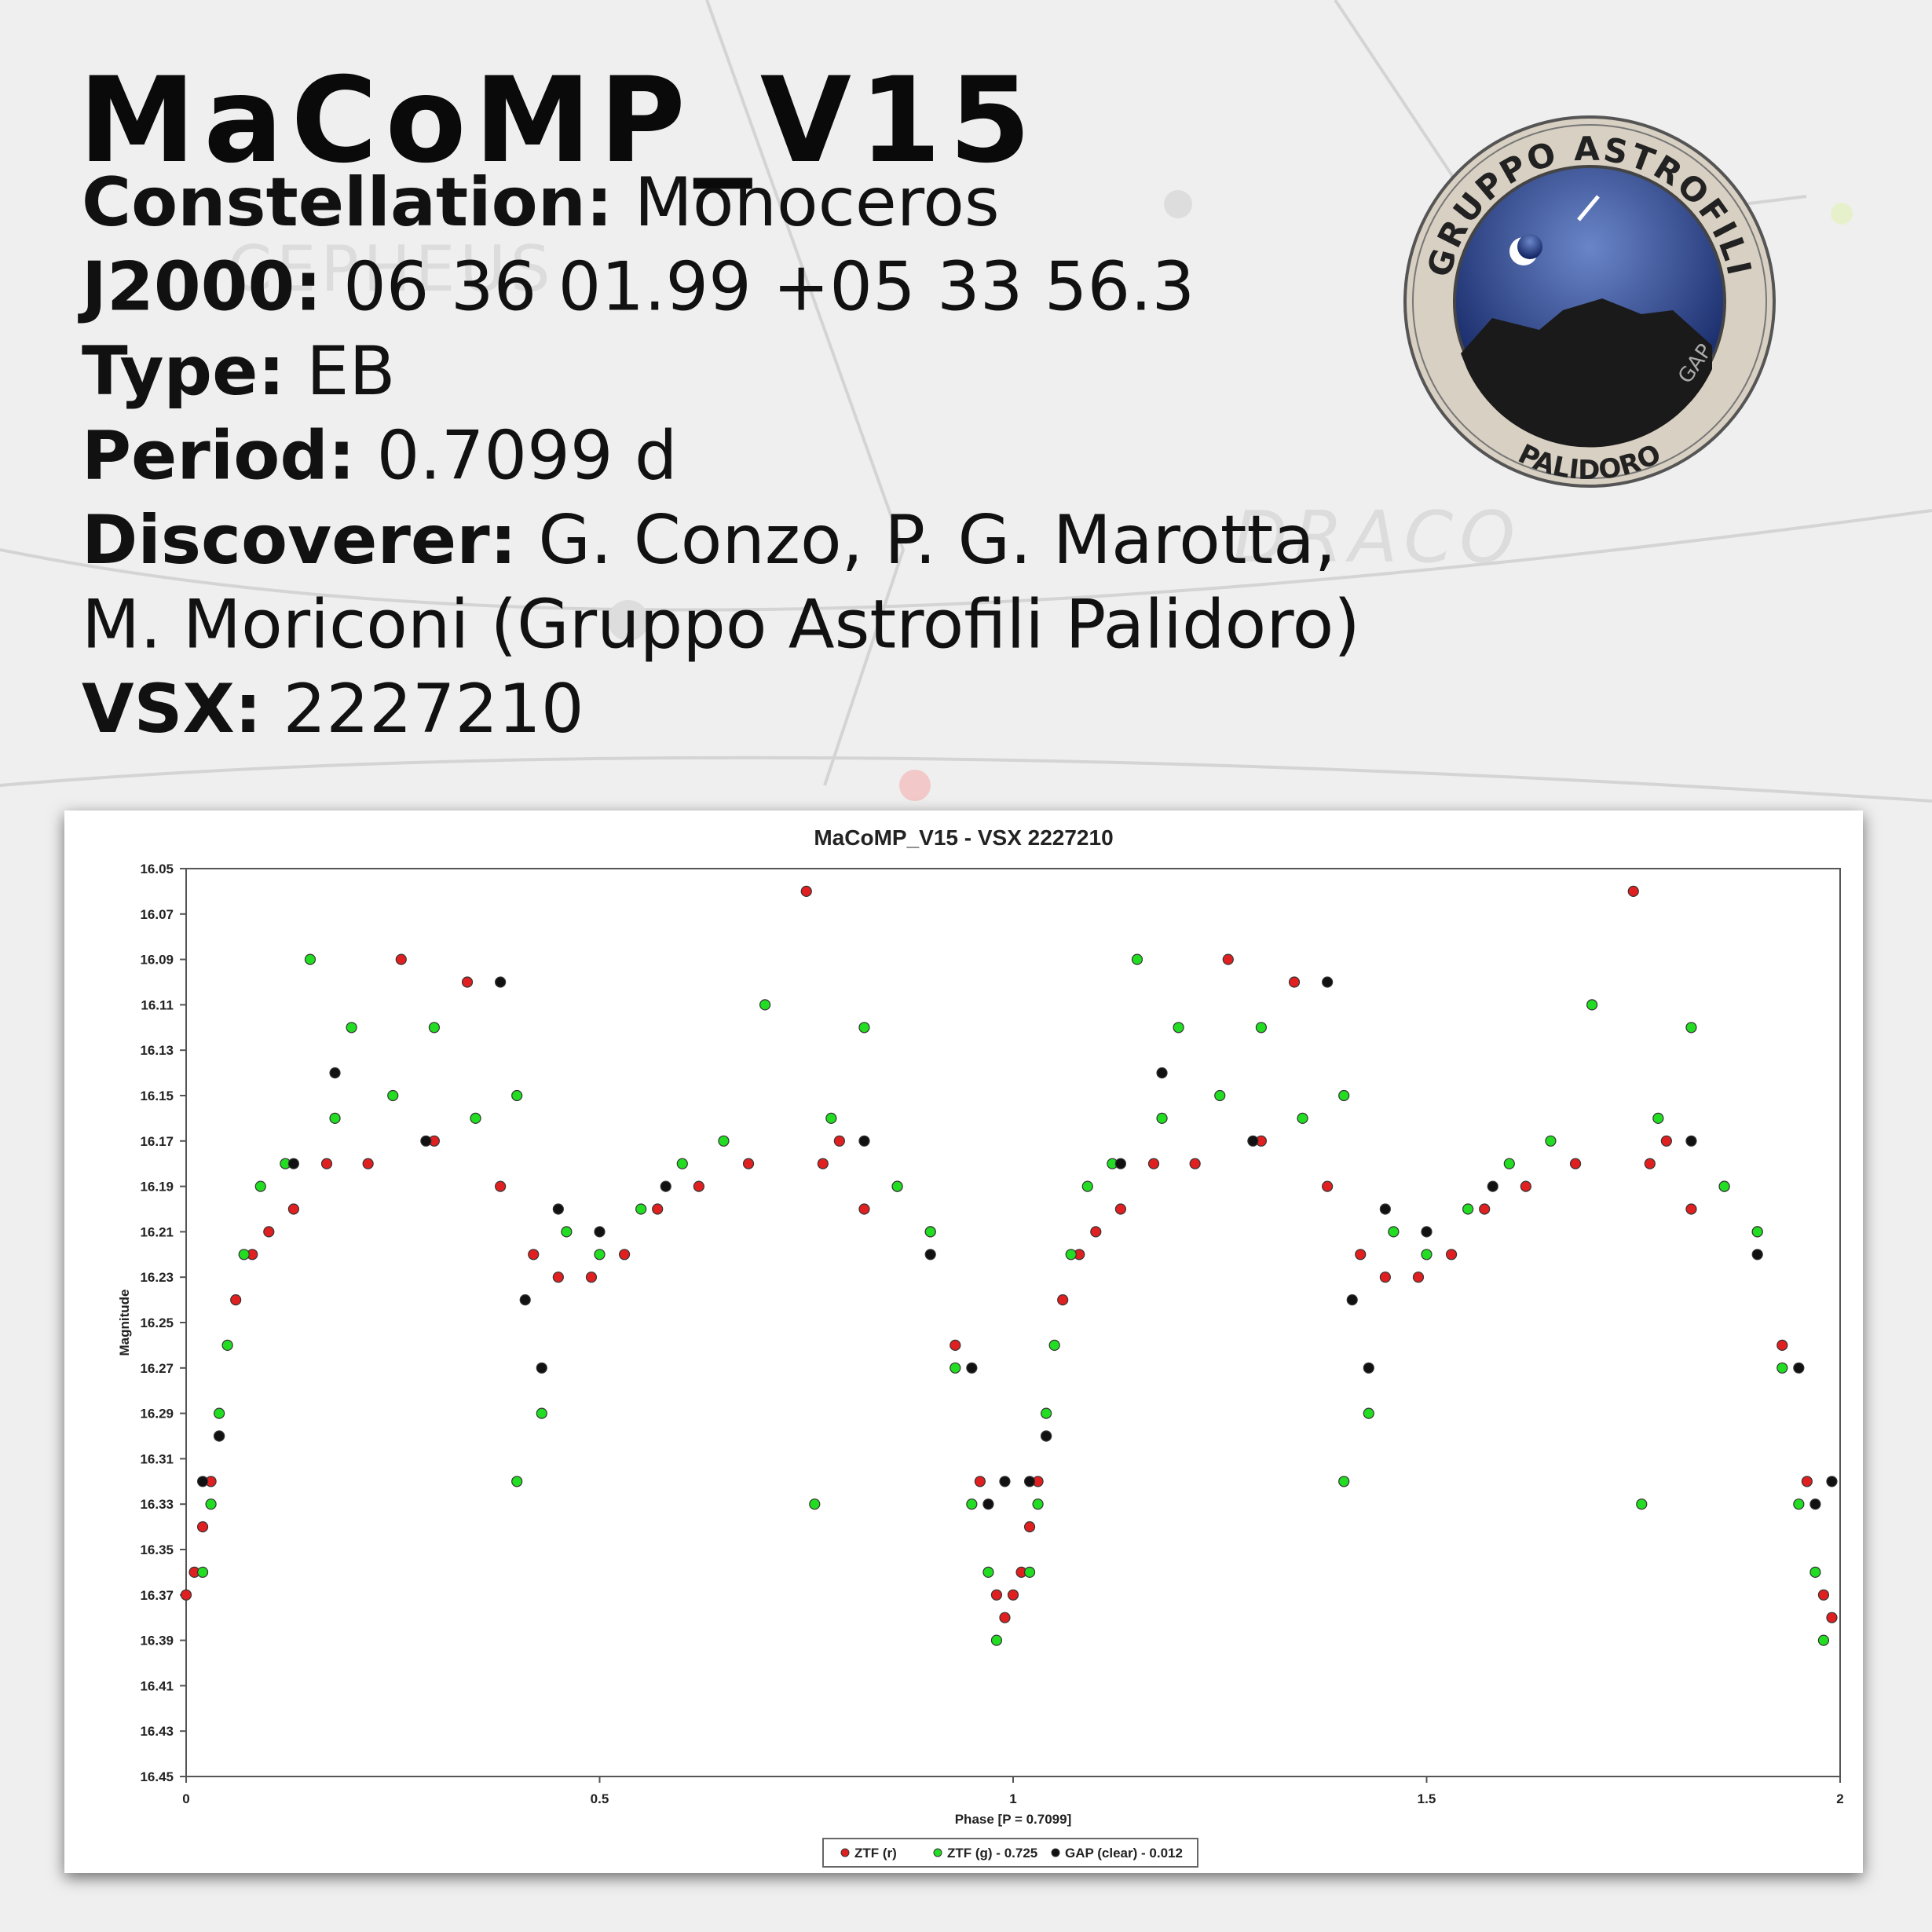 Image resolution: width=1932 pixels, height=1932 pixels. Describe the element at coordinates (219, 456) in the screenshot. I see `info-label: Period:` at that location.